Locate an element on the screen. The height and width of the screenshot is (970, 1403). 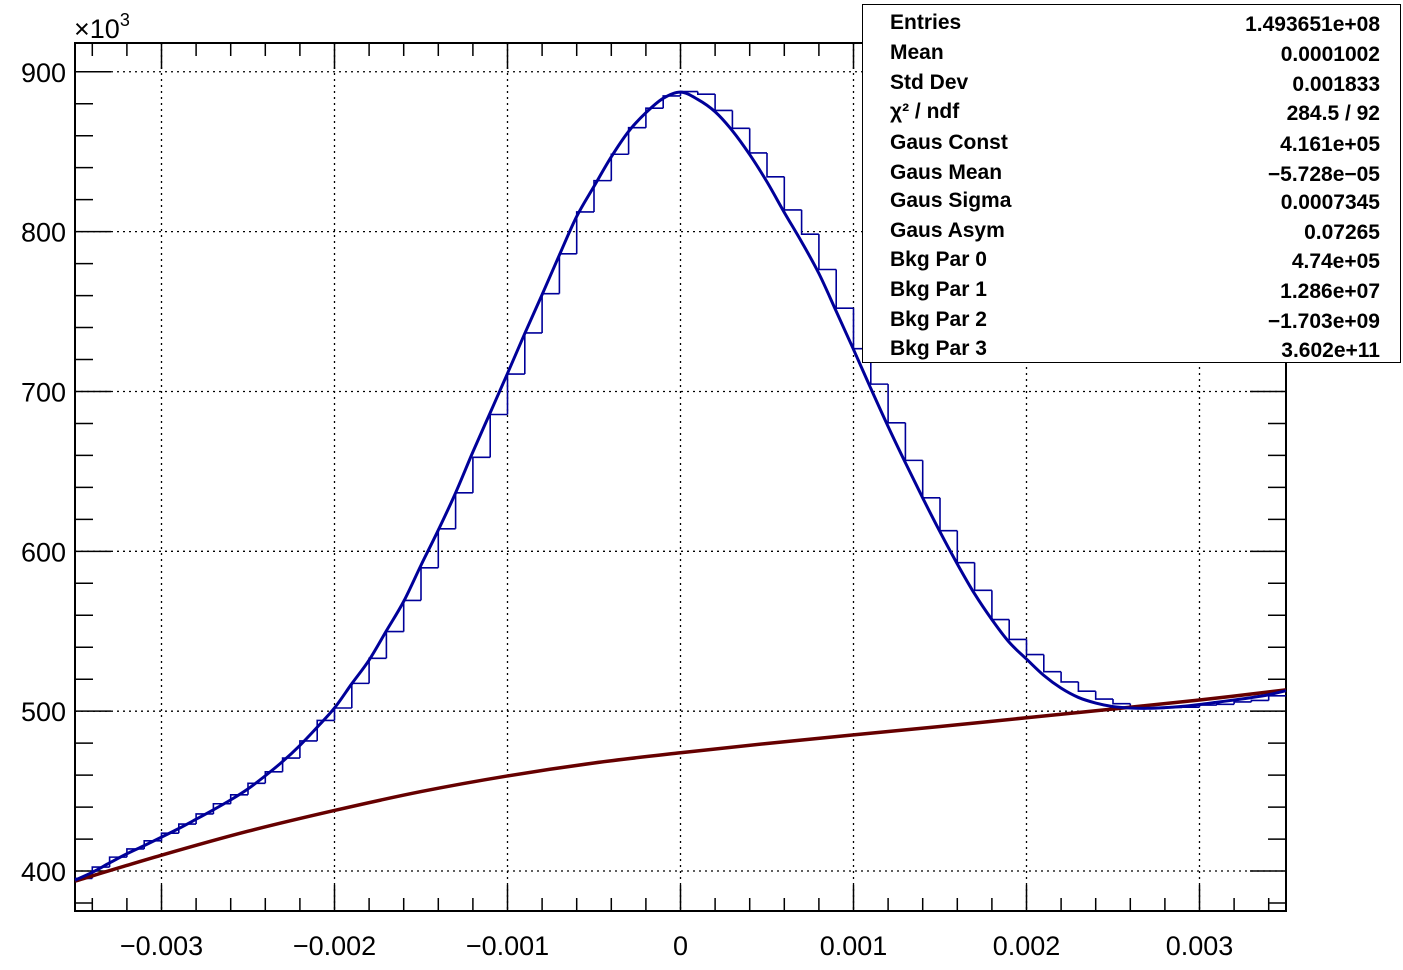
x-tick-labels: −0.003 −0.002 −0.001 0 0.001 0.002 0.003 is located at coordinates (676, 946).